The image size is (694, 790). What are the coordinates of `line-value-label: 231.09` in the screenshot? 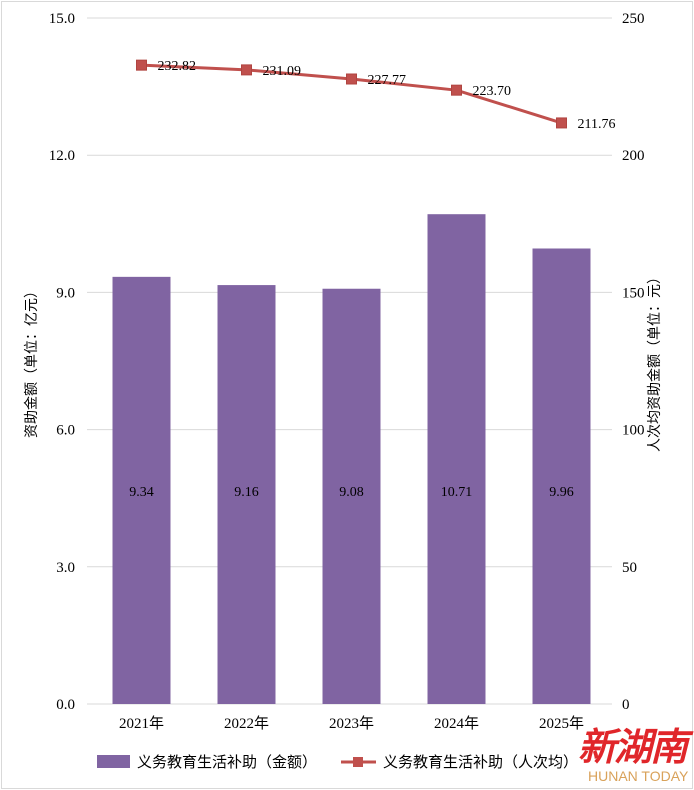 It's located at (282, 71).